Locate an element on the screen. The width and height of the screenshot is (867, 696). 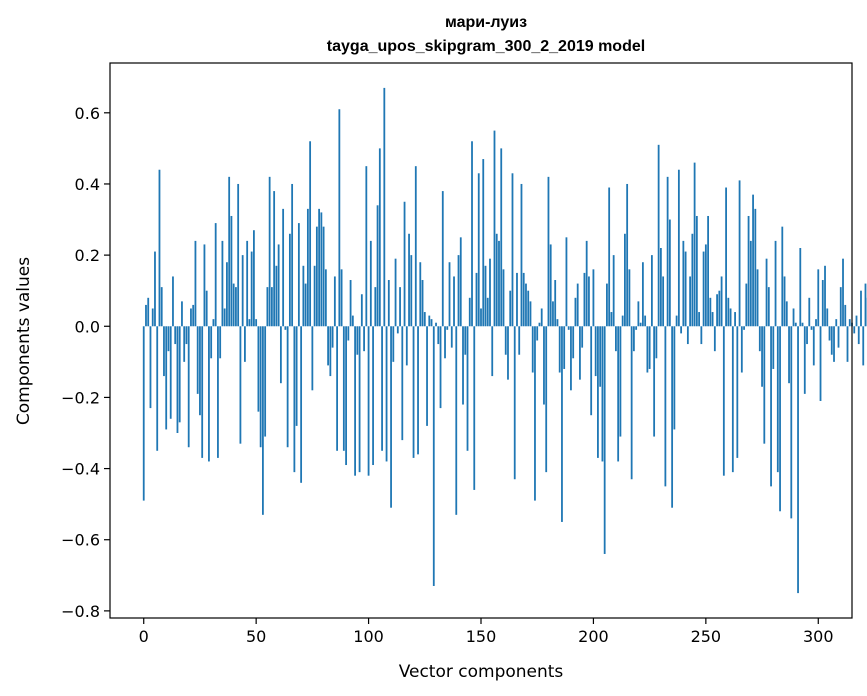
y-tick-label: −0.4 is located at coordinates (80, 469).